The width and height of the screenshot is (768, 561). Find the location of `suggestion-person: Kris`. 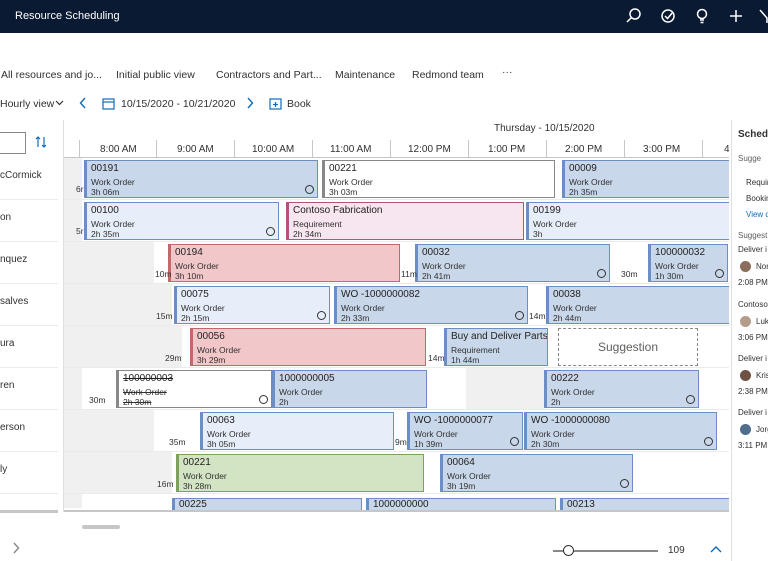

suggestion-person: Kris is located at coordinates (762, 375).